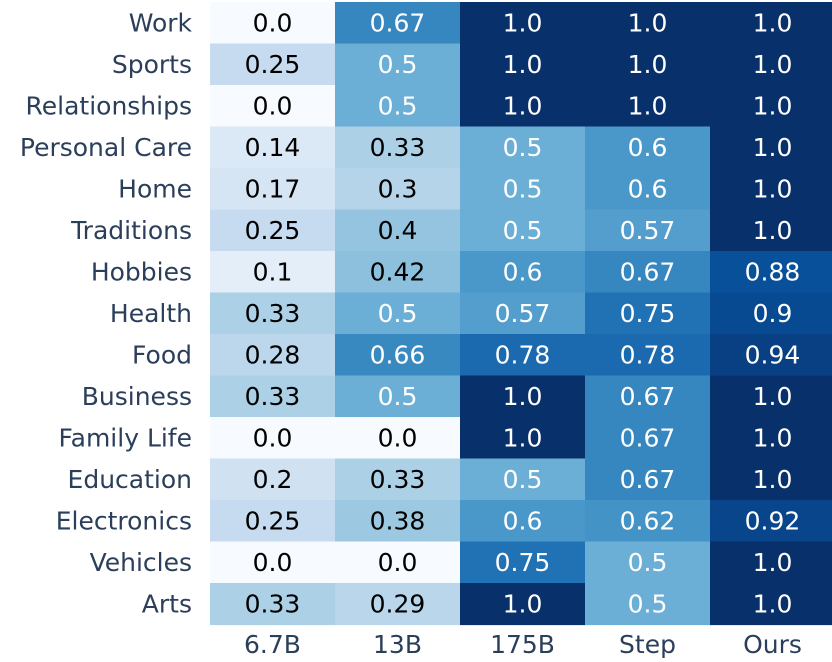 The width and height of the screenshot is (832, 662). I want to click on cell-value-label: 0.14, so click(273, 147).